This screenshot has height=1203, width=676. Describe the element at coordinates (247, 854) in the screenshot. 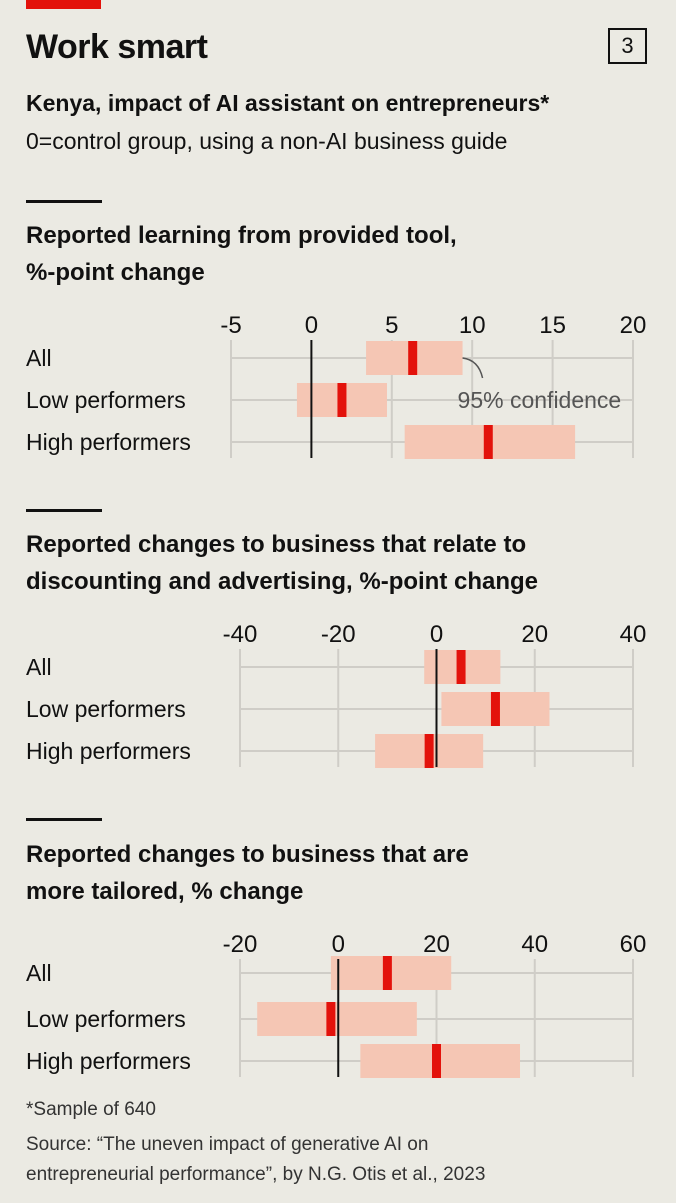

I see `panel-title-line: Reported changes to business that are` at that location.